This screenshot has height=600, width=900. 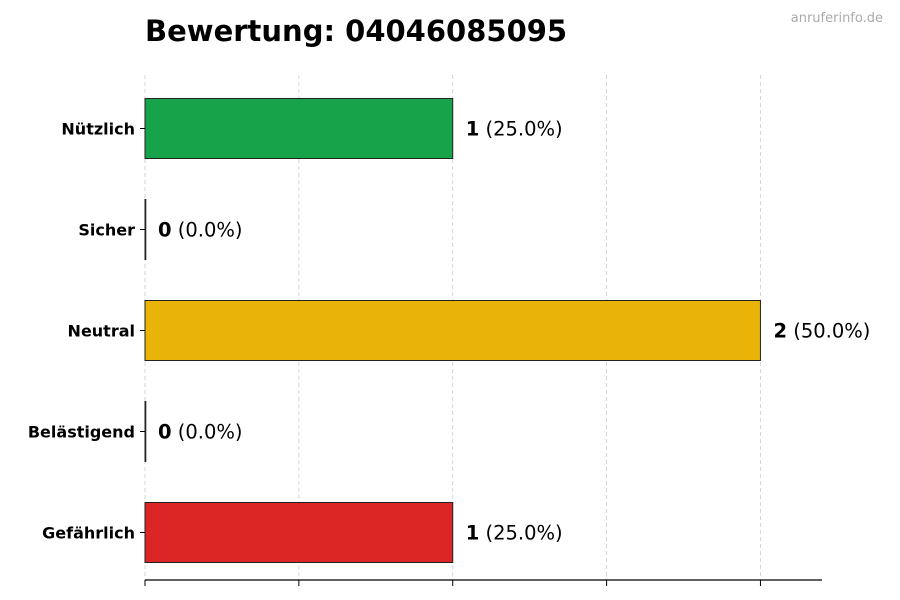 What do you see at coordinates (106, 230) in the screenshot?
I see `y-tick-label: Sicher` at bounding box center [106, 230].